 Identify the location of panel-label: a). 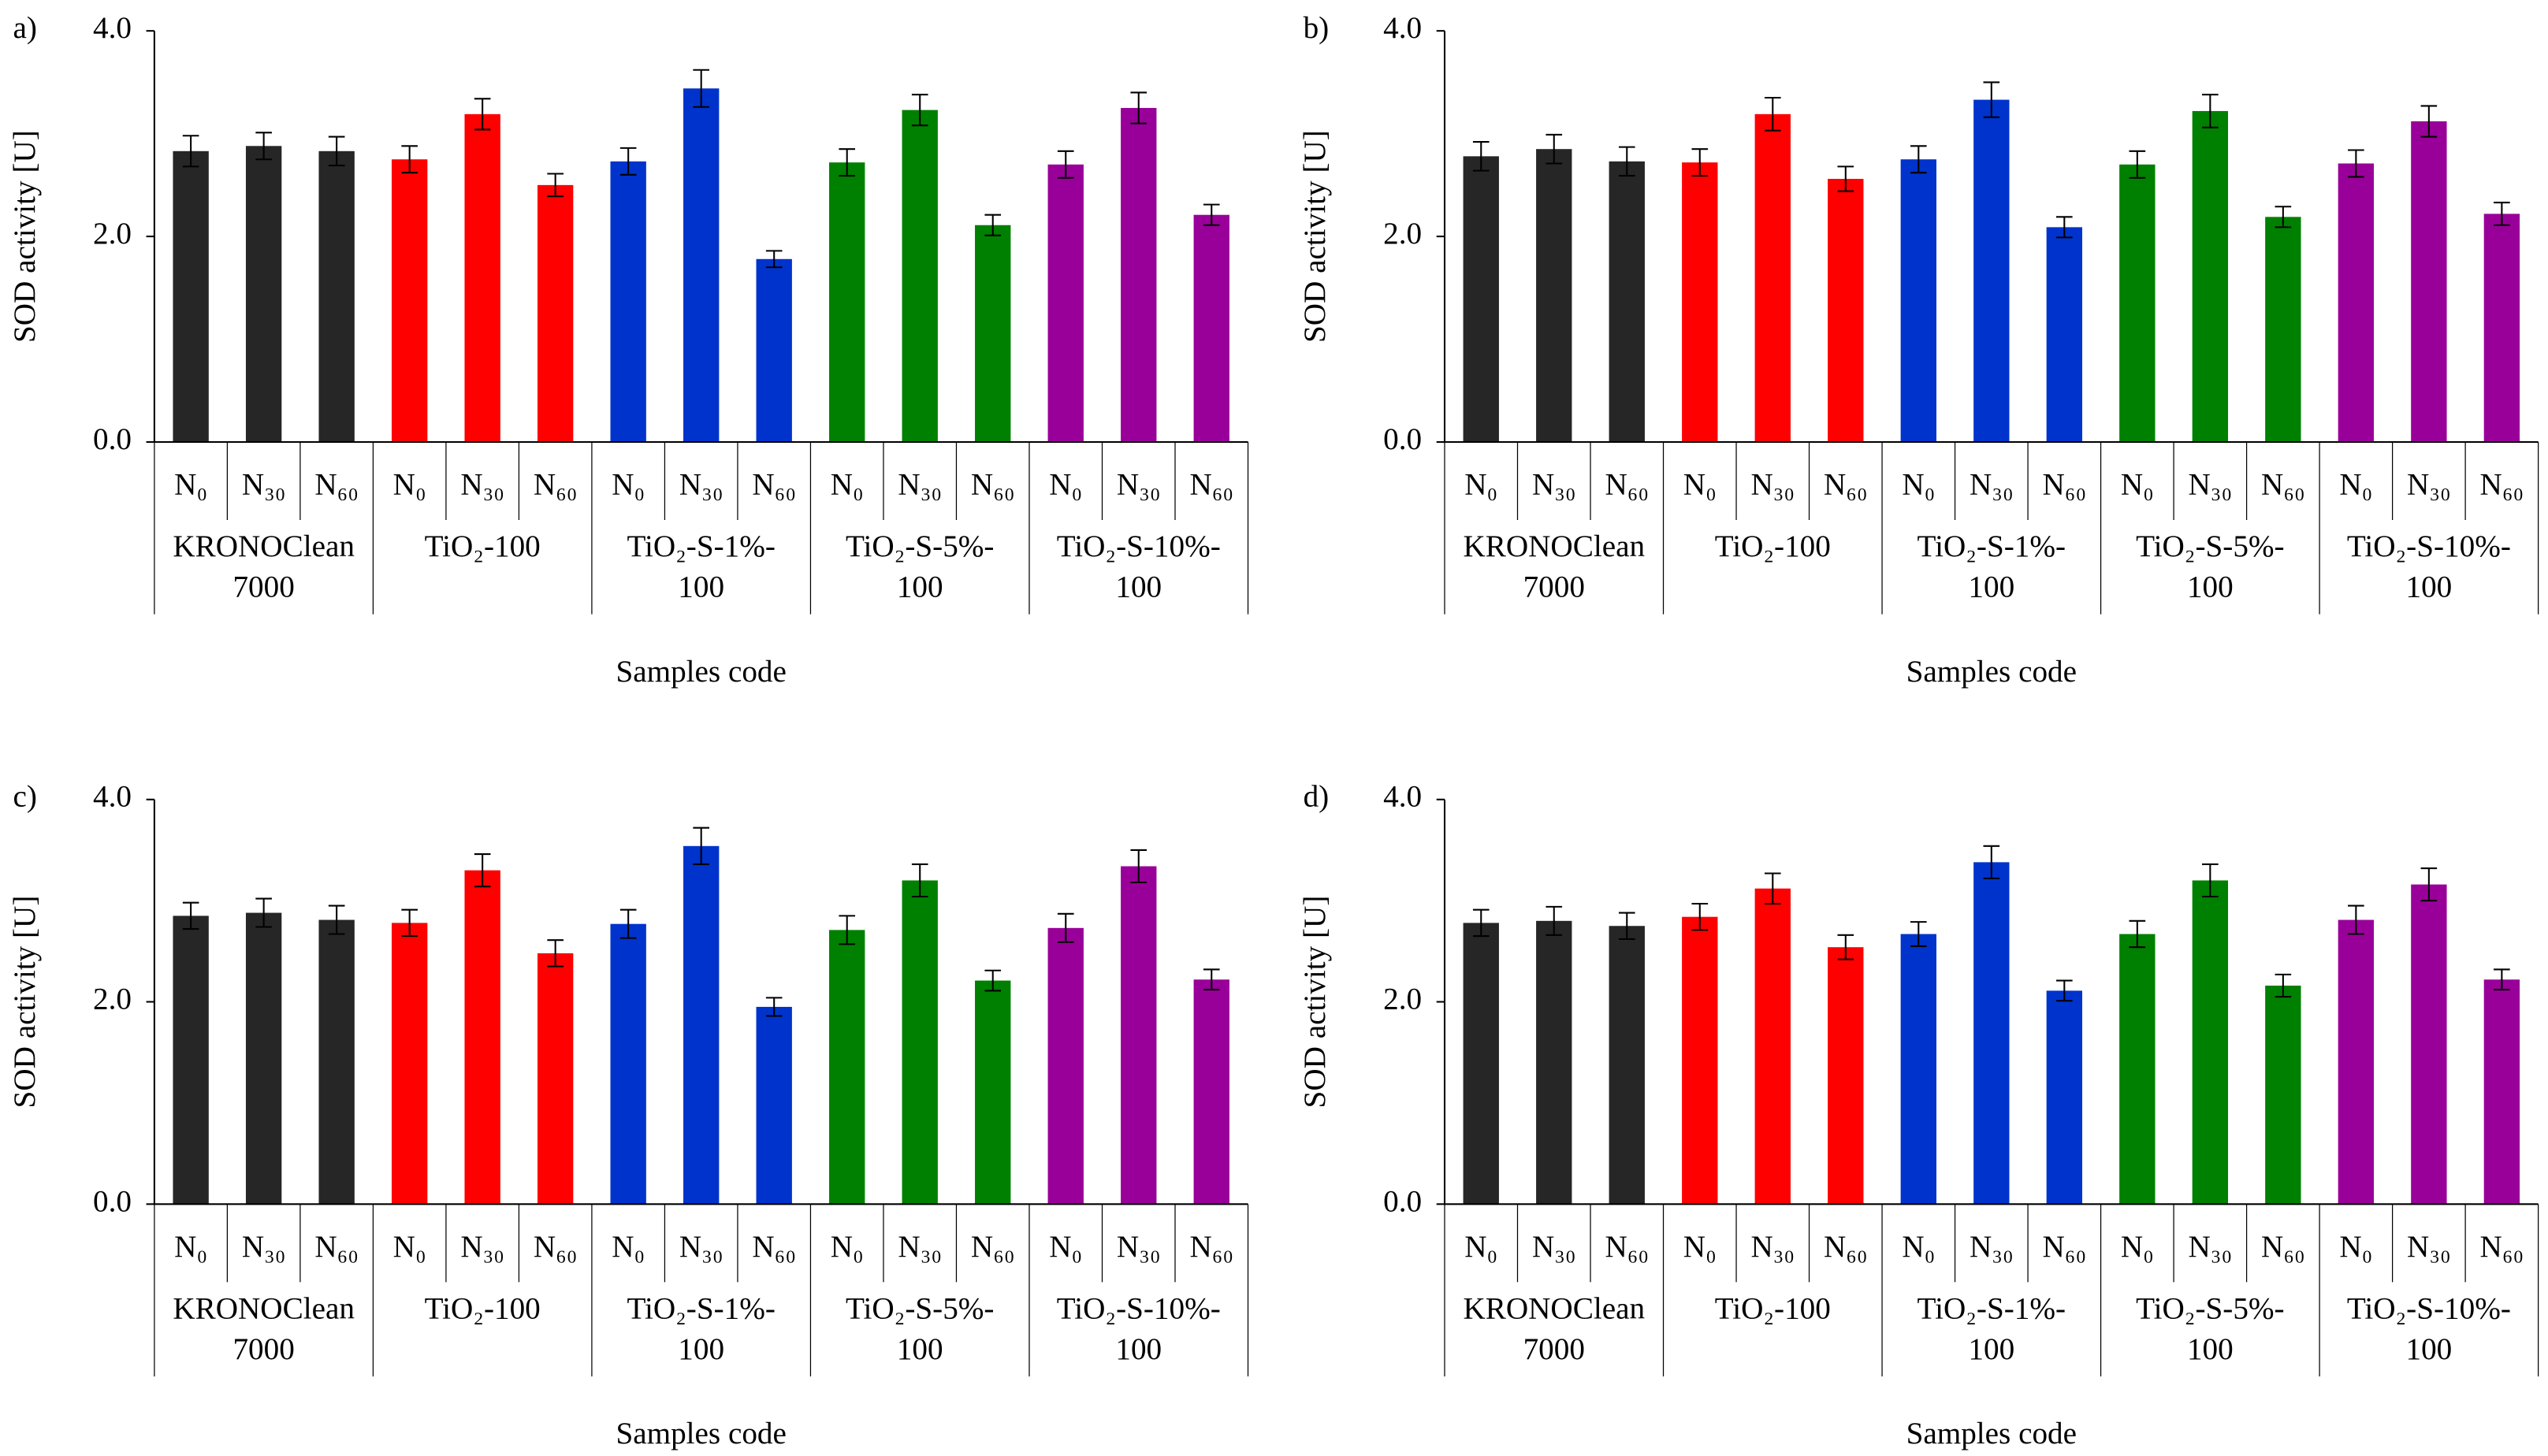
(24, 28).